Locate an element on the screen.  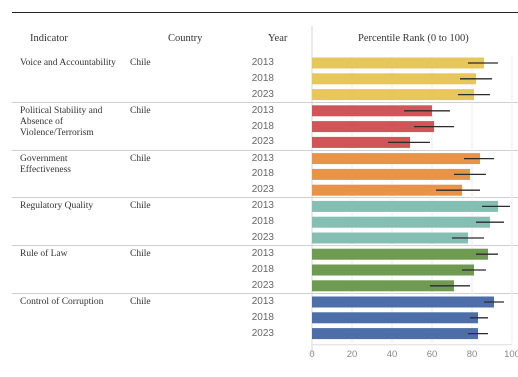
x-tick-label: 100 is located at coordinates (511, 354).